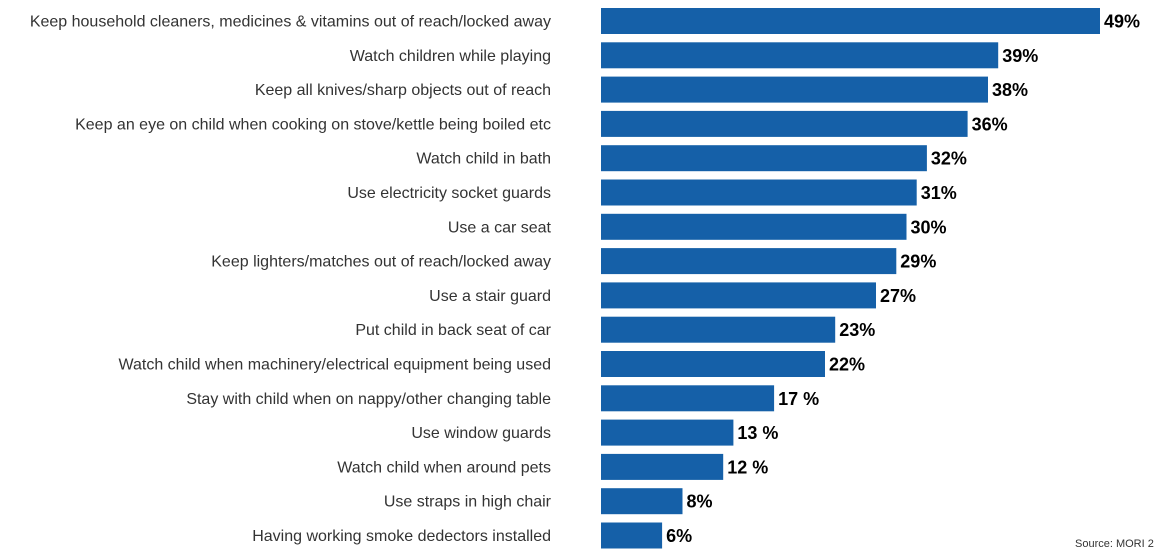 The height and width of the screenshot is (555, 1157). What do you see at coordinates (483, 159) in the screenshot?
I see `category-label-5: Watch child in bath` at bounding box center [483, 159].